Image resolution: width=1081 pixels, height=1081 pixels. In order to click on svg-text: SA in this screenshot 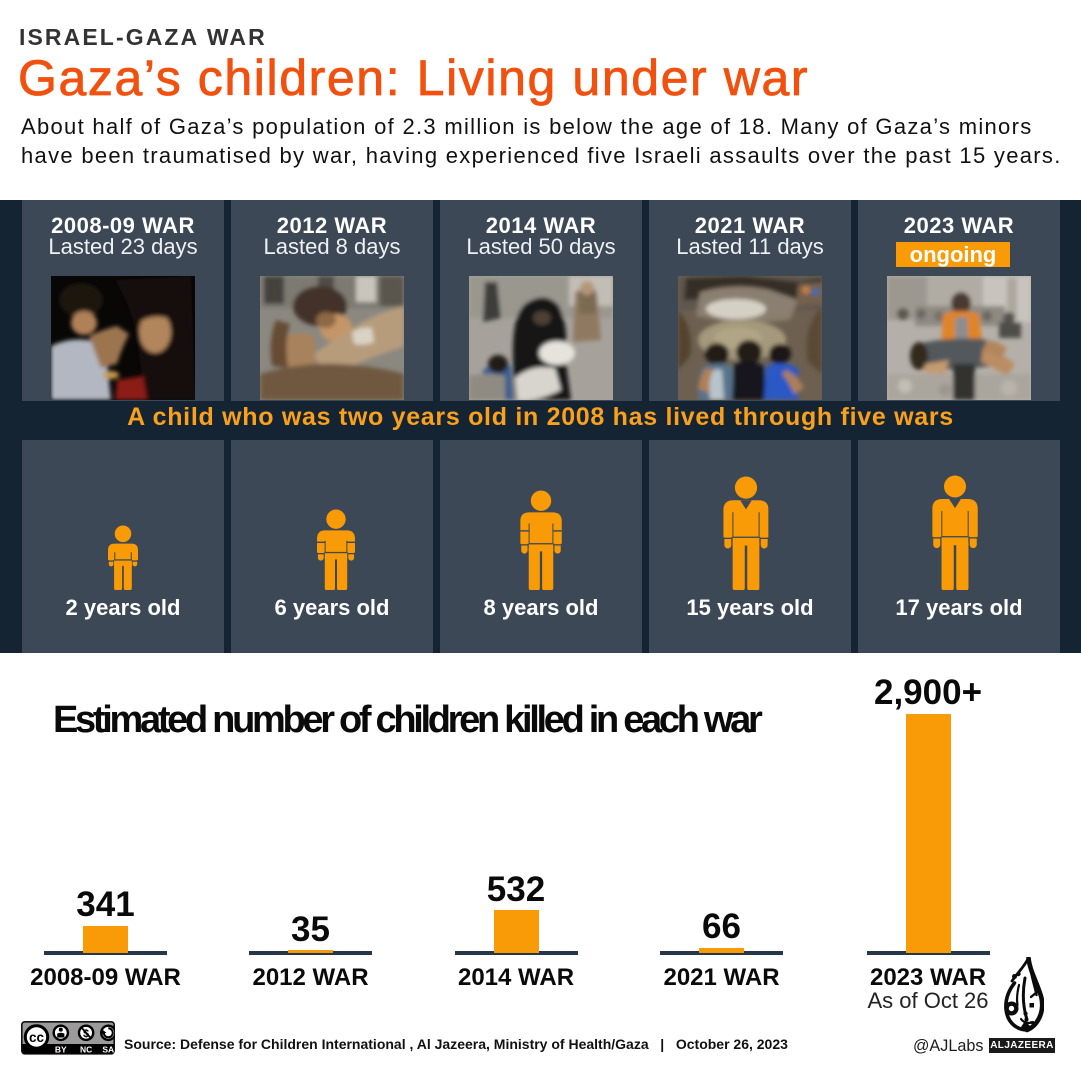, I will do `click(108, 1050)`.